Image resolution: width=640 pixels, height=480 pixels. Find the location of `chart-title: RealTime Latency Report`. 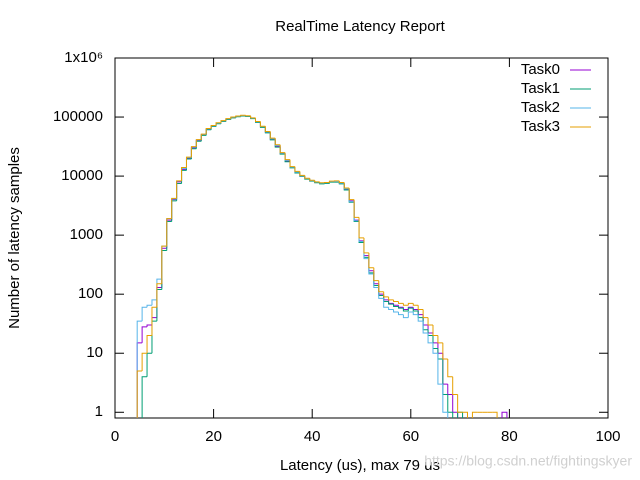

chart-title: RealTime Latency Report is located at coordinates (360, 26).